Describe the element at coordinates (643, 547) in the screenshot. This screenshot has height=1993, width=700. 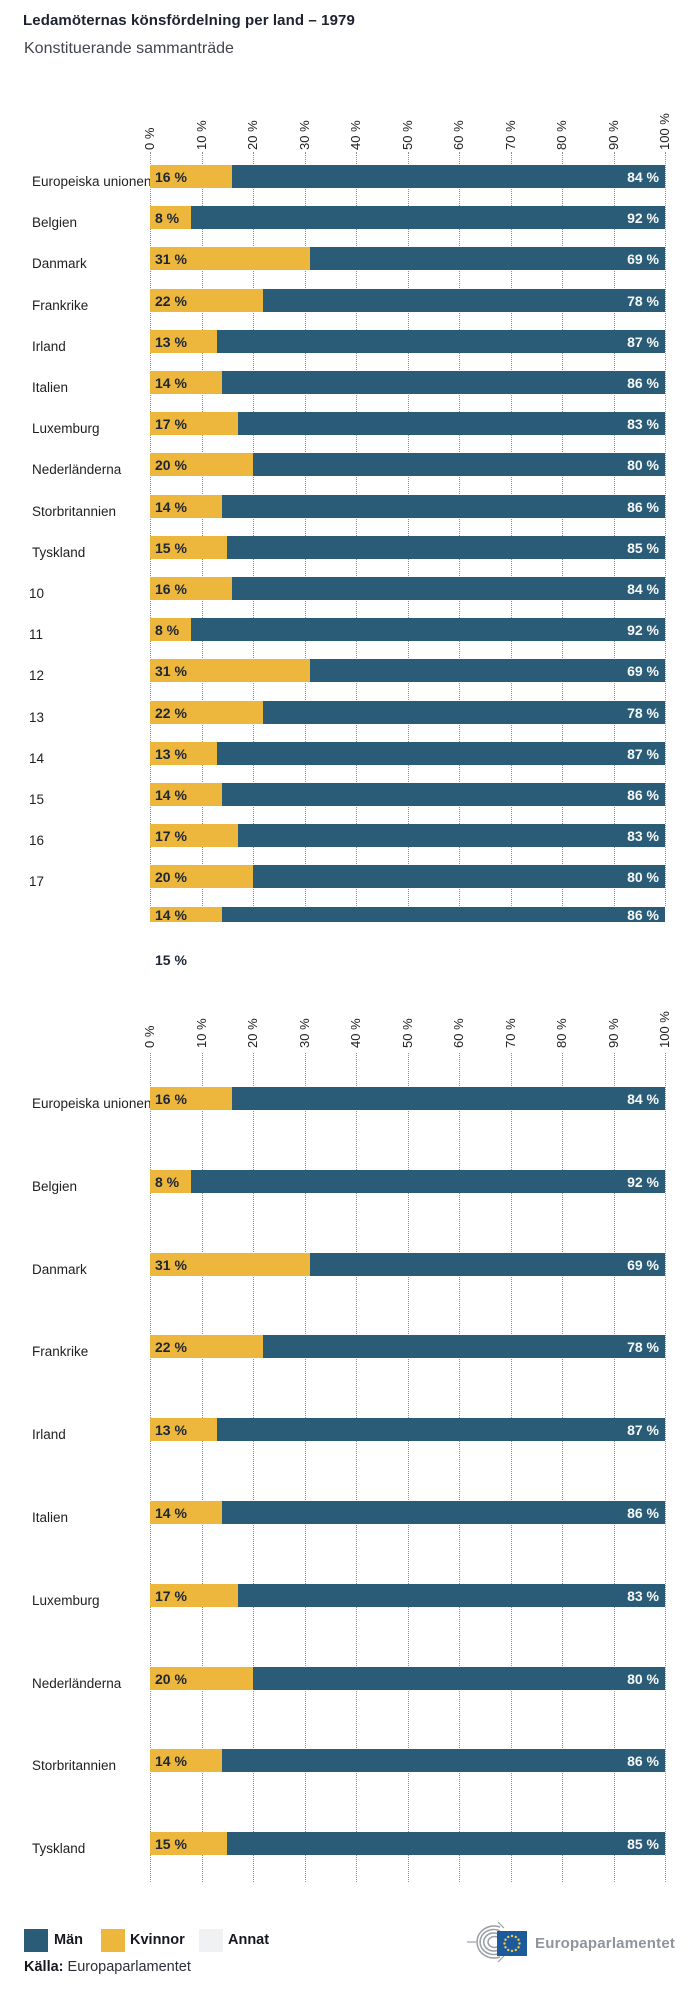
I see `value-label-man: 85 %` at that location.